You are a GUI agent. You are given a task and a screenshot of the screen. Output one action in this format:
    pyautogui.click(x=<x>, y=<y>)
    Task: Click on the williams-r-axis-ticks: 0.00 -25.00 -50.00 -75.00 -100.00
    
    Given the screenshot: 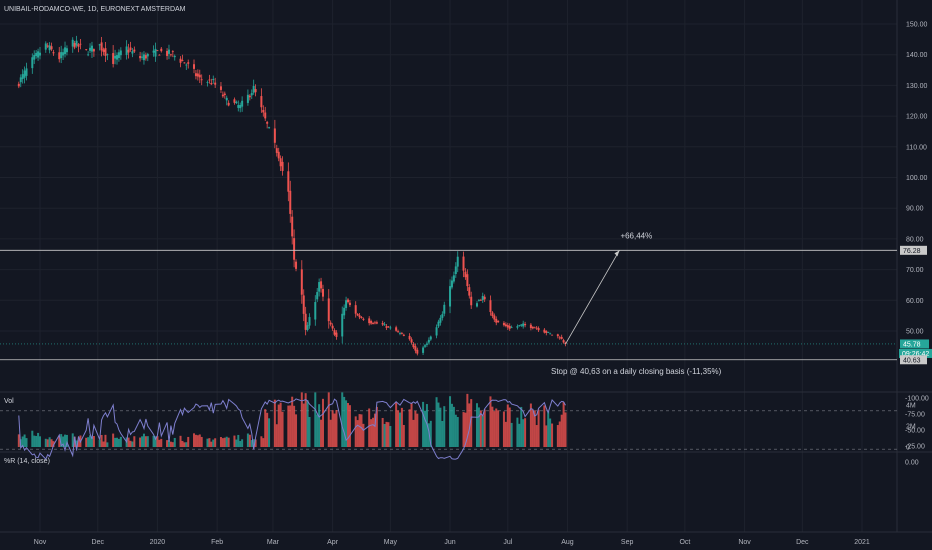 What is the action you would take?
    pyautogui.click(x=917, y=431)
    